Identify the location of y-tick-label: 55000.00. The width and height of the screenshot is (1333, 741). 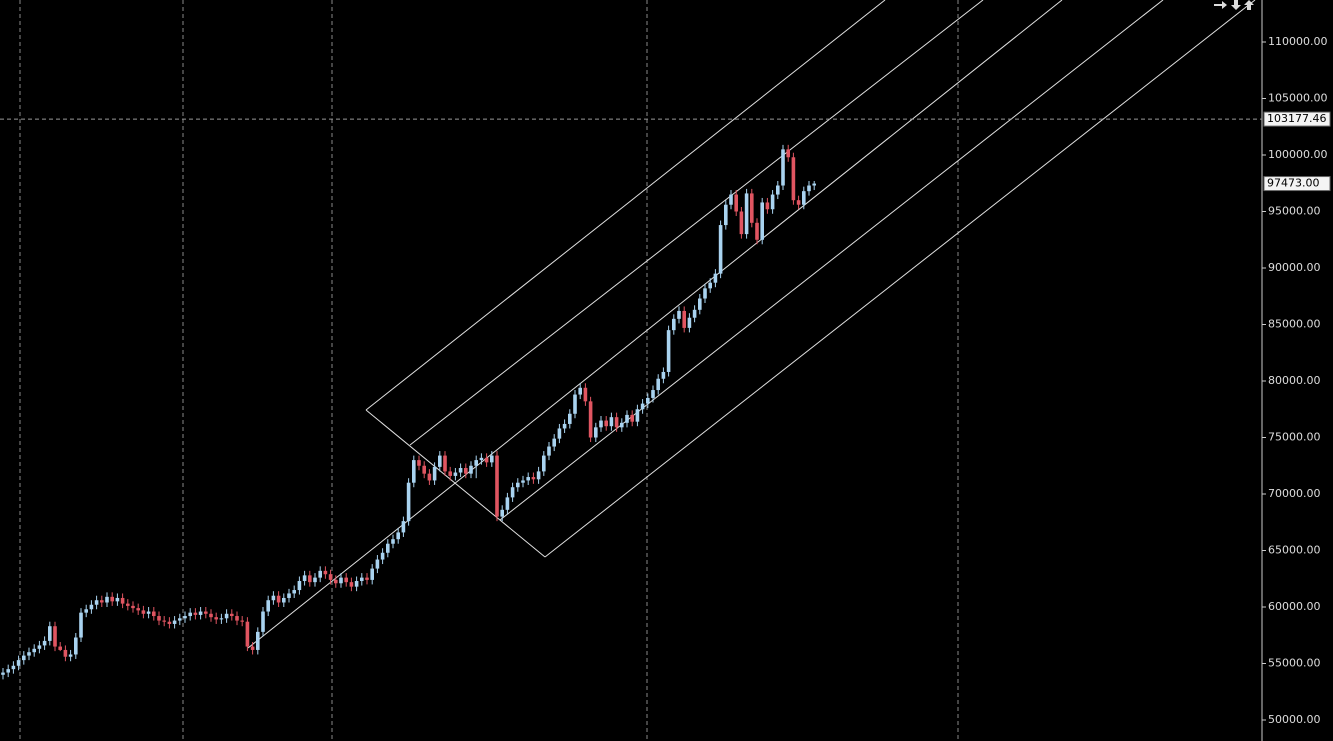
(1294, 663).